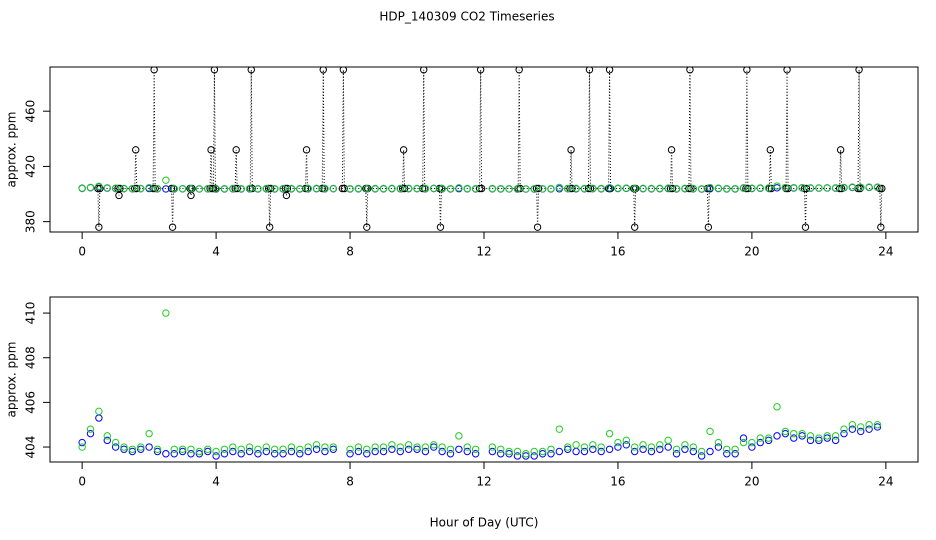  Describe the element at coordinates (12, 150) in the screenshot. I see `y-axis-label: approx. ppm` at that location.